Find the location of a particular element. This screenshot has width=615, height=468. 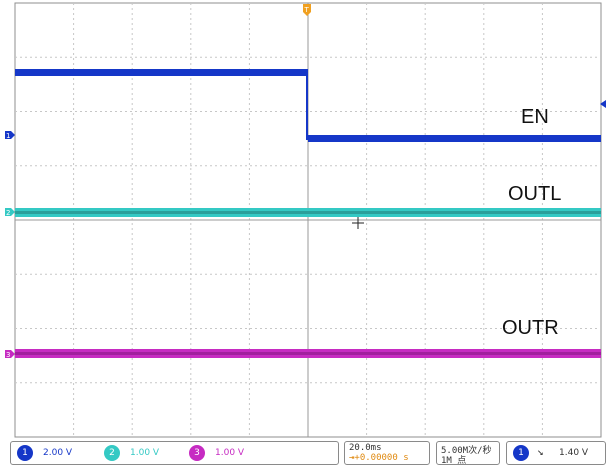

record-length: 1M 点 is located at coordinates (454, 461).